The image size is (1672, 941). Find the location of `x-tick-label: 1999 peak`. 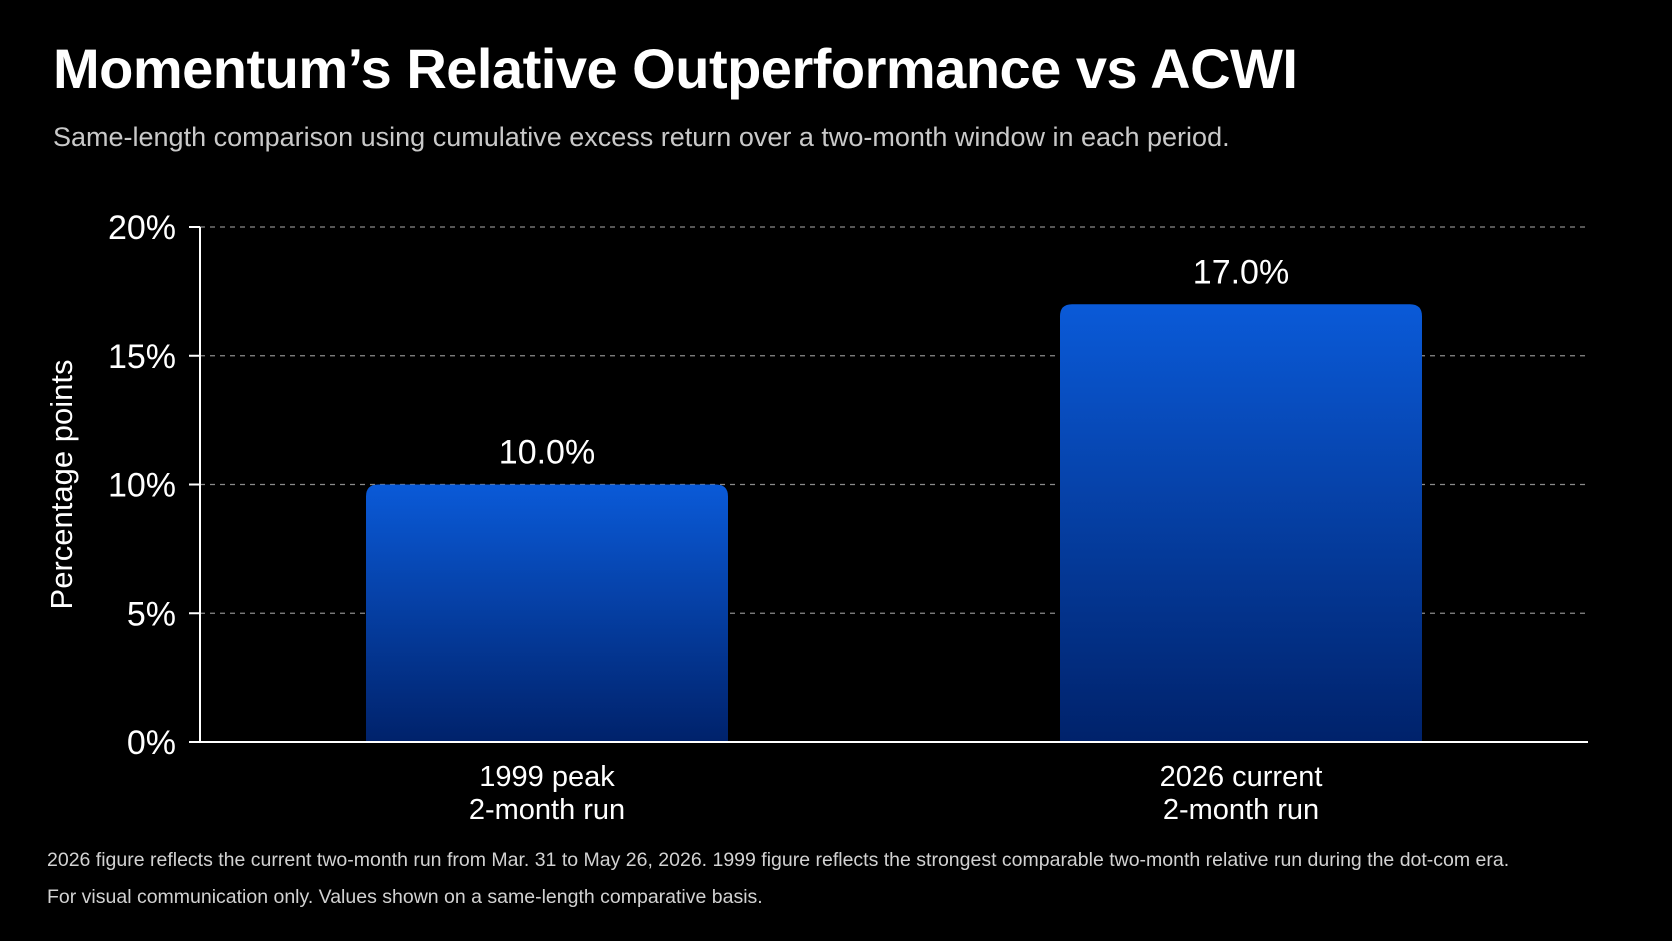

x-tick-label: 1999 peak is located at coordinates (547, 777).